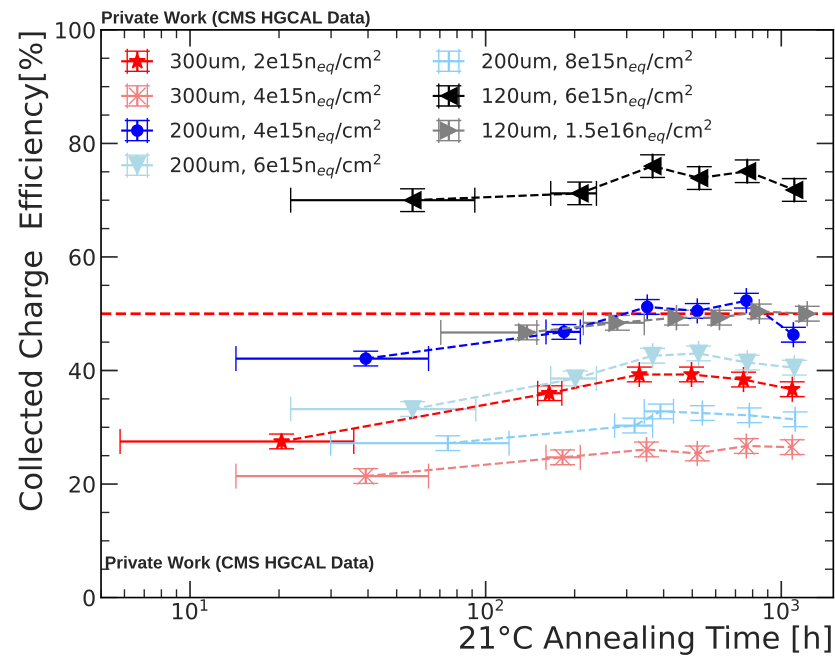 The image size is (835, 664). I want to click on y-tick-label: 60, so click(82, 257).